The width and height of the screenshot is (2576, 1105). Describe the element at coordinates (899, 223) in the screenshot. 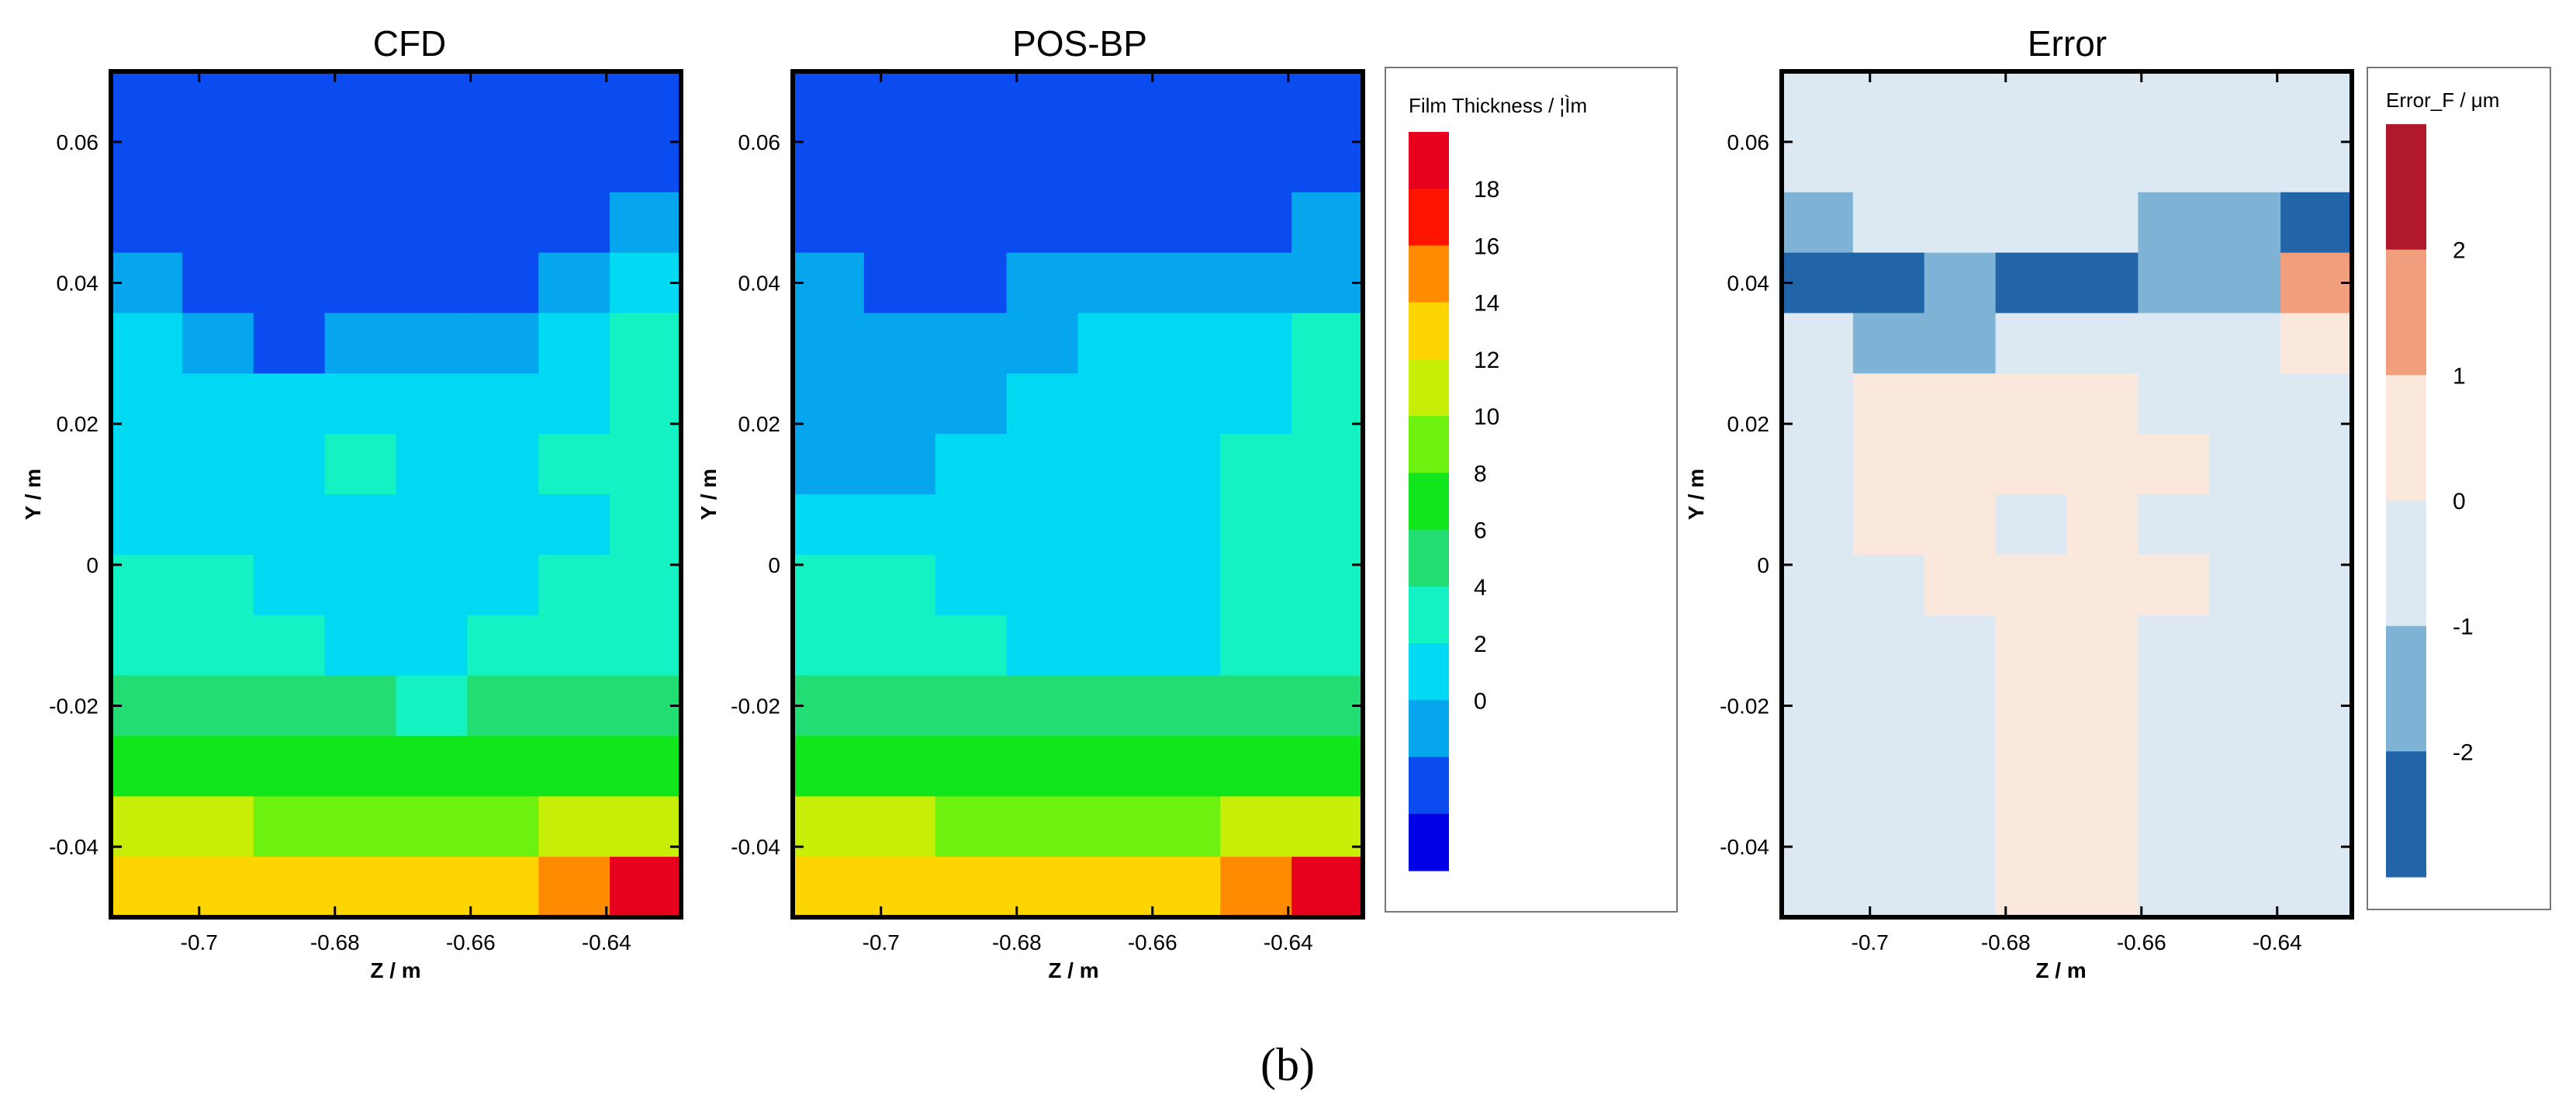

I see `heat-cell-pos-bp-r2-c1` at that location.